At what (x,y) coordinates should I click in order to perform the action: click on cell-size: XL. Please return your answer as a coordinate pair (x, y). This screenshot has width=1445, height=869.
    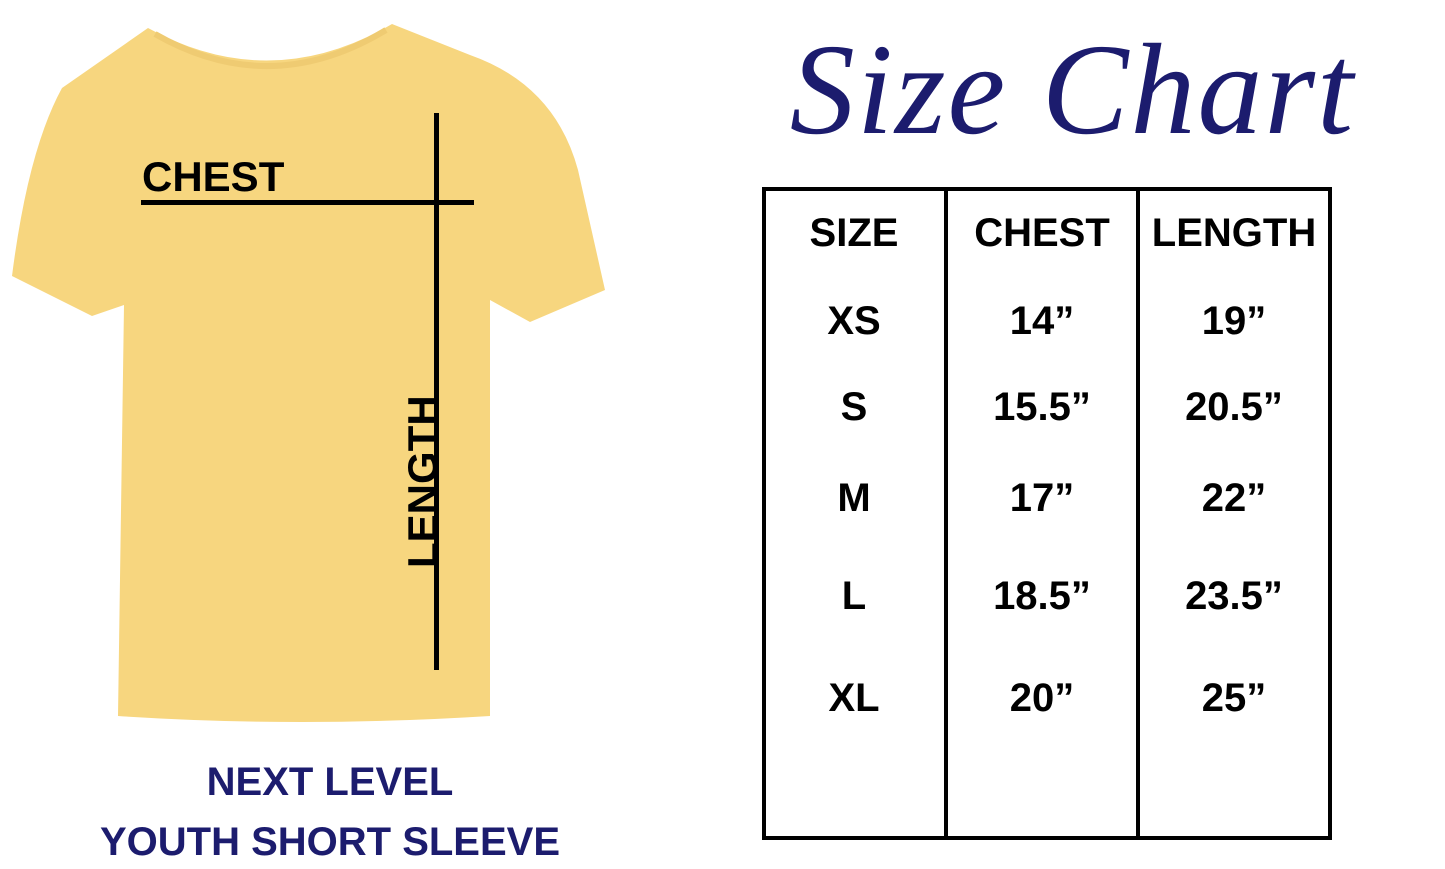
    Looking at the image, I should click on (854, 698).